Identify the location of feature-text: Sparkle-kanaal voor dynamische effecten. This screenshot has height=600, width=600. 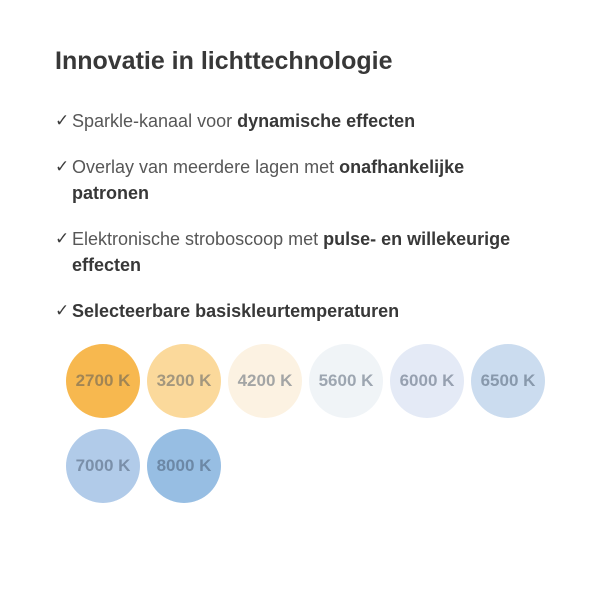
(243, 121).